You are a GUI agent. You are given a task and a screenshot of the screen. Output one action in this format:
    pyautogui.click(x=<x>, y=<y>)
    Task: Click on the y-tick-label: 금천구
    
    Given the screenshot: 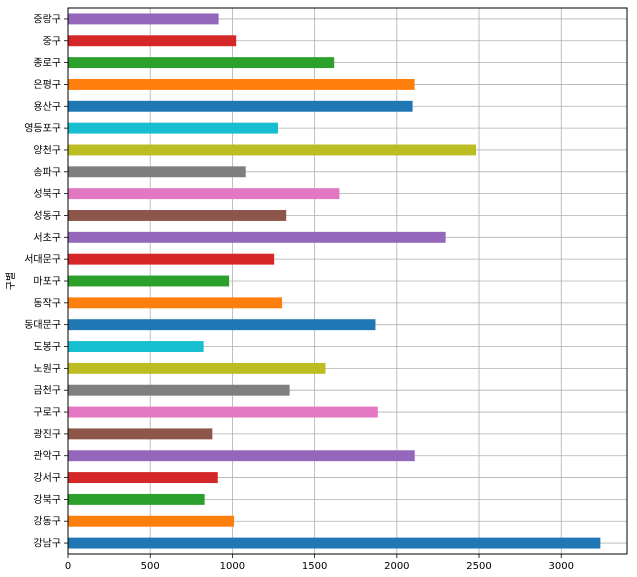 What is the action you would take?
    pyautogui.click(x=47, y=391)
    